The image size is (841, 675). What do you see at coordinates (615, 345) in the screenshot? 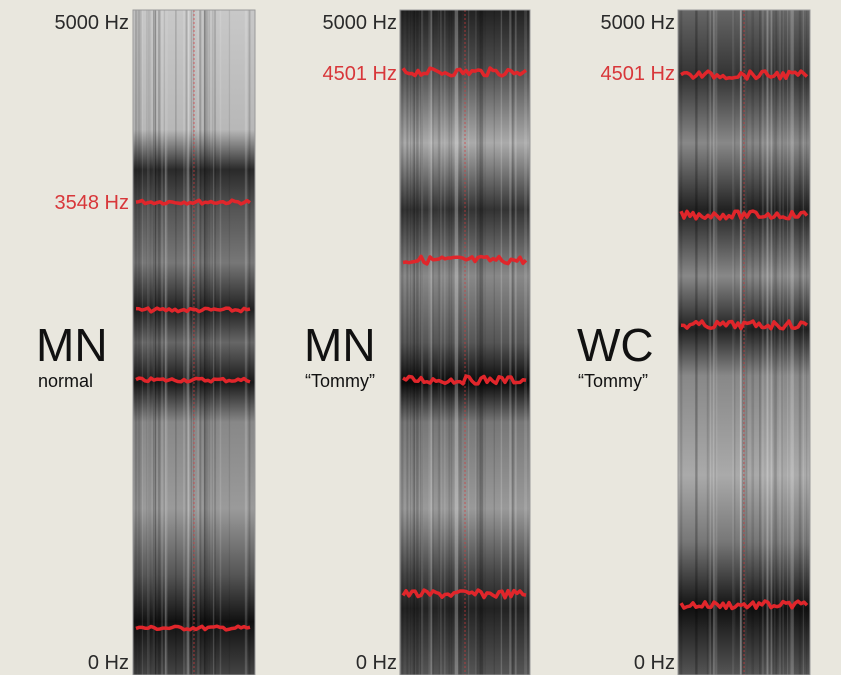
I see `speaker: WC` at bounding box center [615, 345].